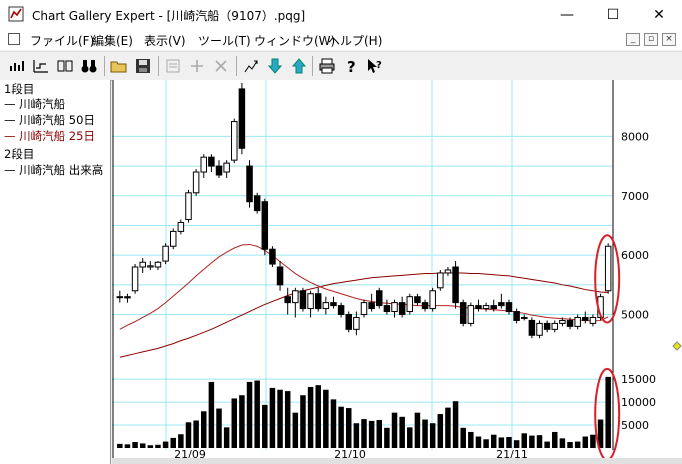  I want to click on horizontal-scrollbar, so click(397, 461).